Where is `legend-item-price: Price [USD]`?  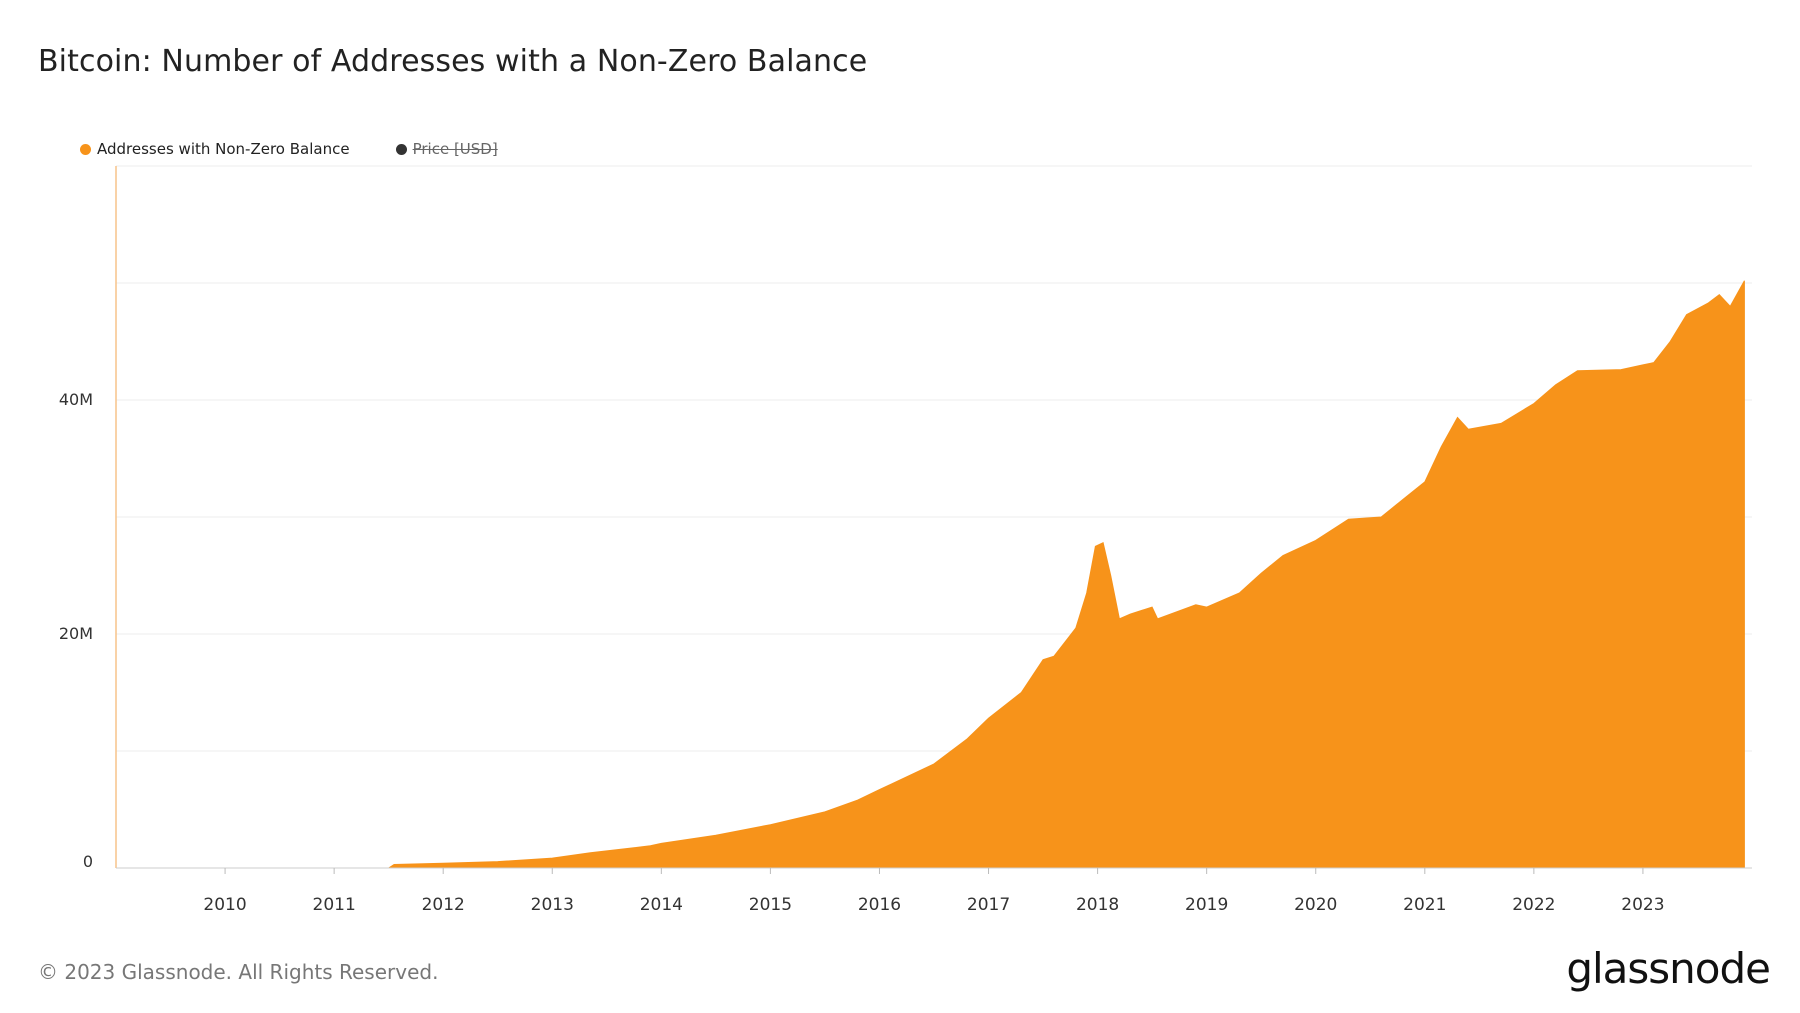 legend-item-price: Price [USD] is located at coordinates (446, 149).